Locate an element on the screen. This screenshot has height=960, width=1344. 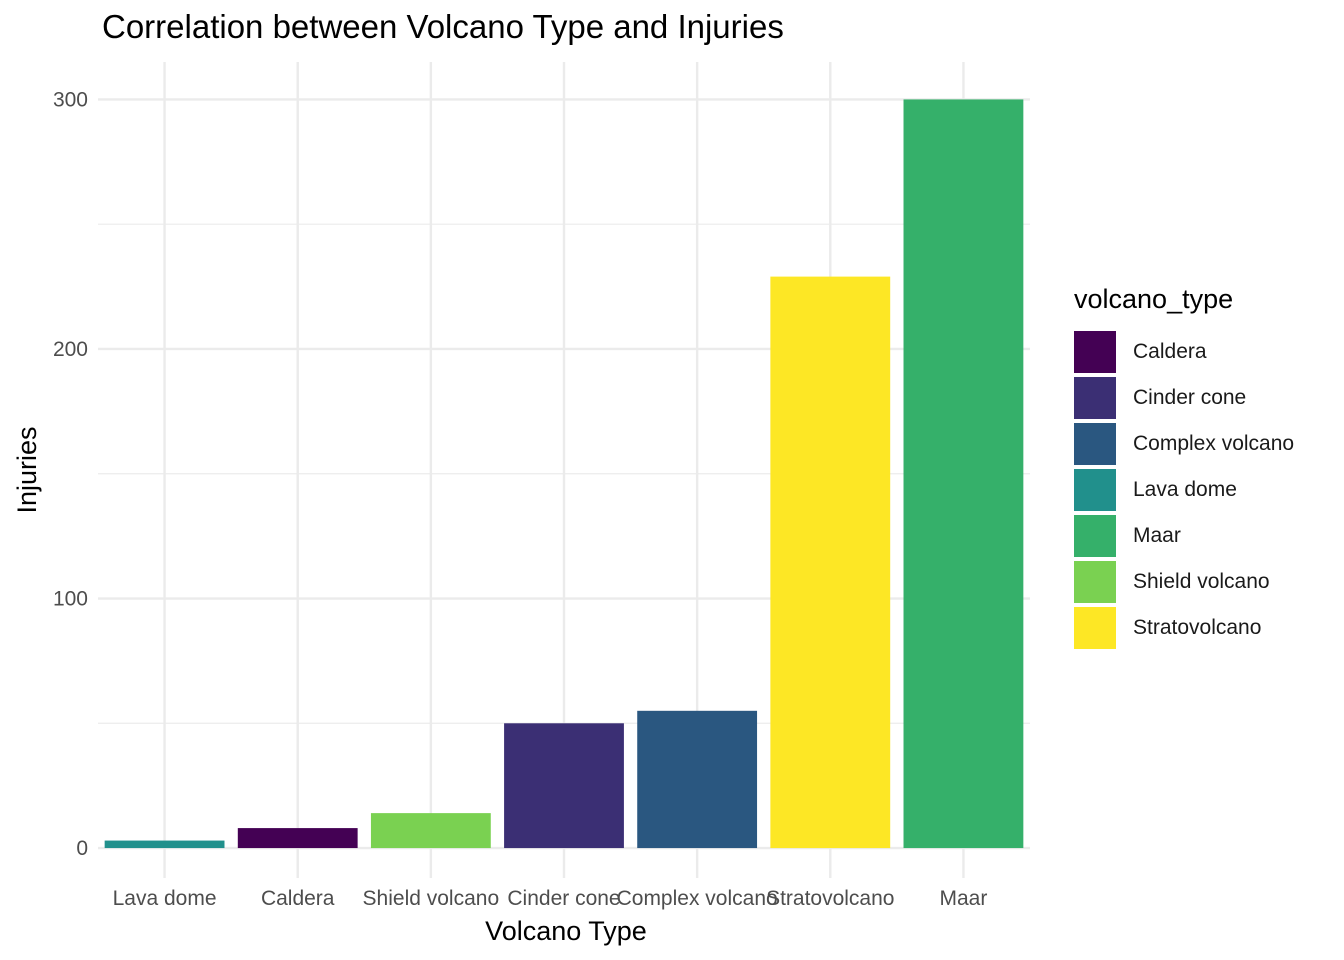
x-tick-label: Complex volcano is located at coordinates (697, 898).